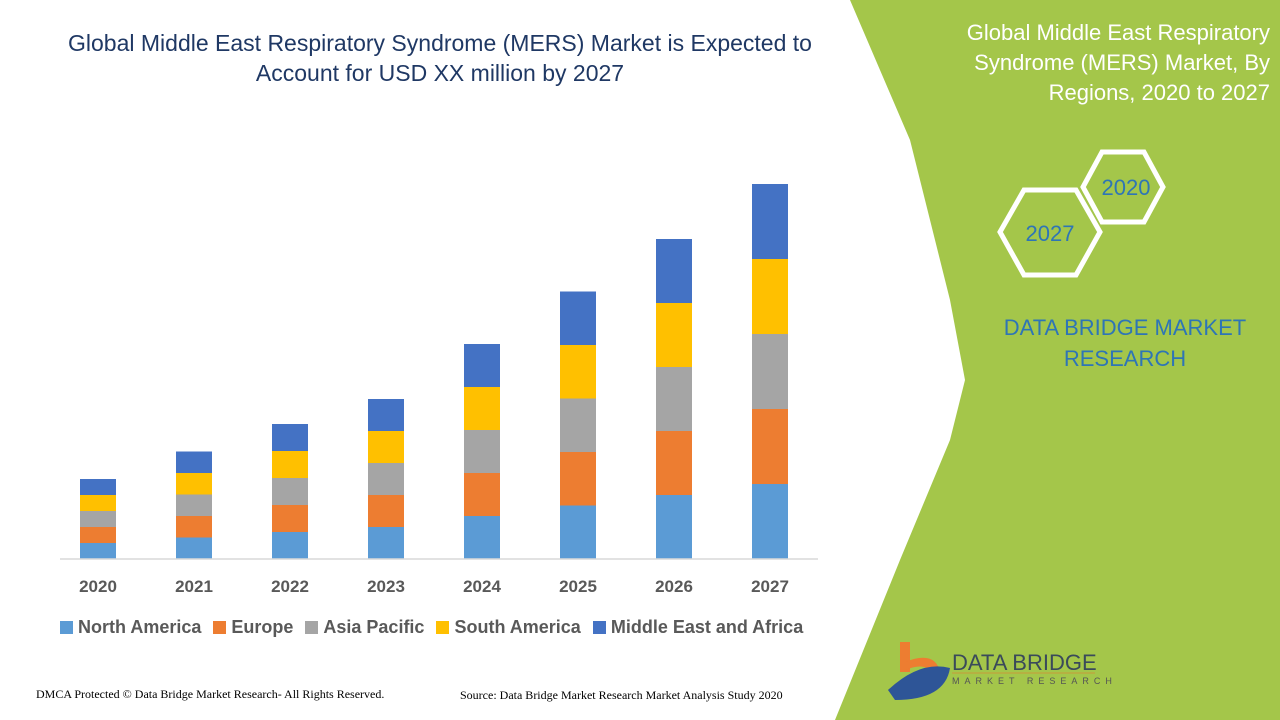 This screenshot has height=720, width=1280. What do you see at coordinates (98, 535) in the screenshot?
I see `bar-2020-europe` at bounding box center [98, 535].